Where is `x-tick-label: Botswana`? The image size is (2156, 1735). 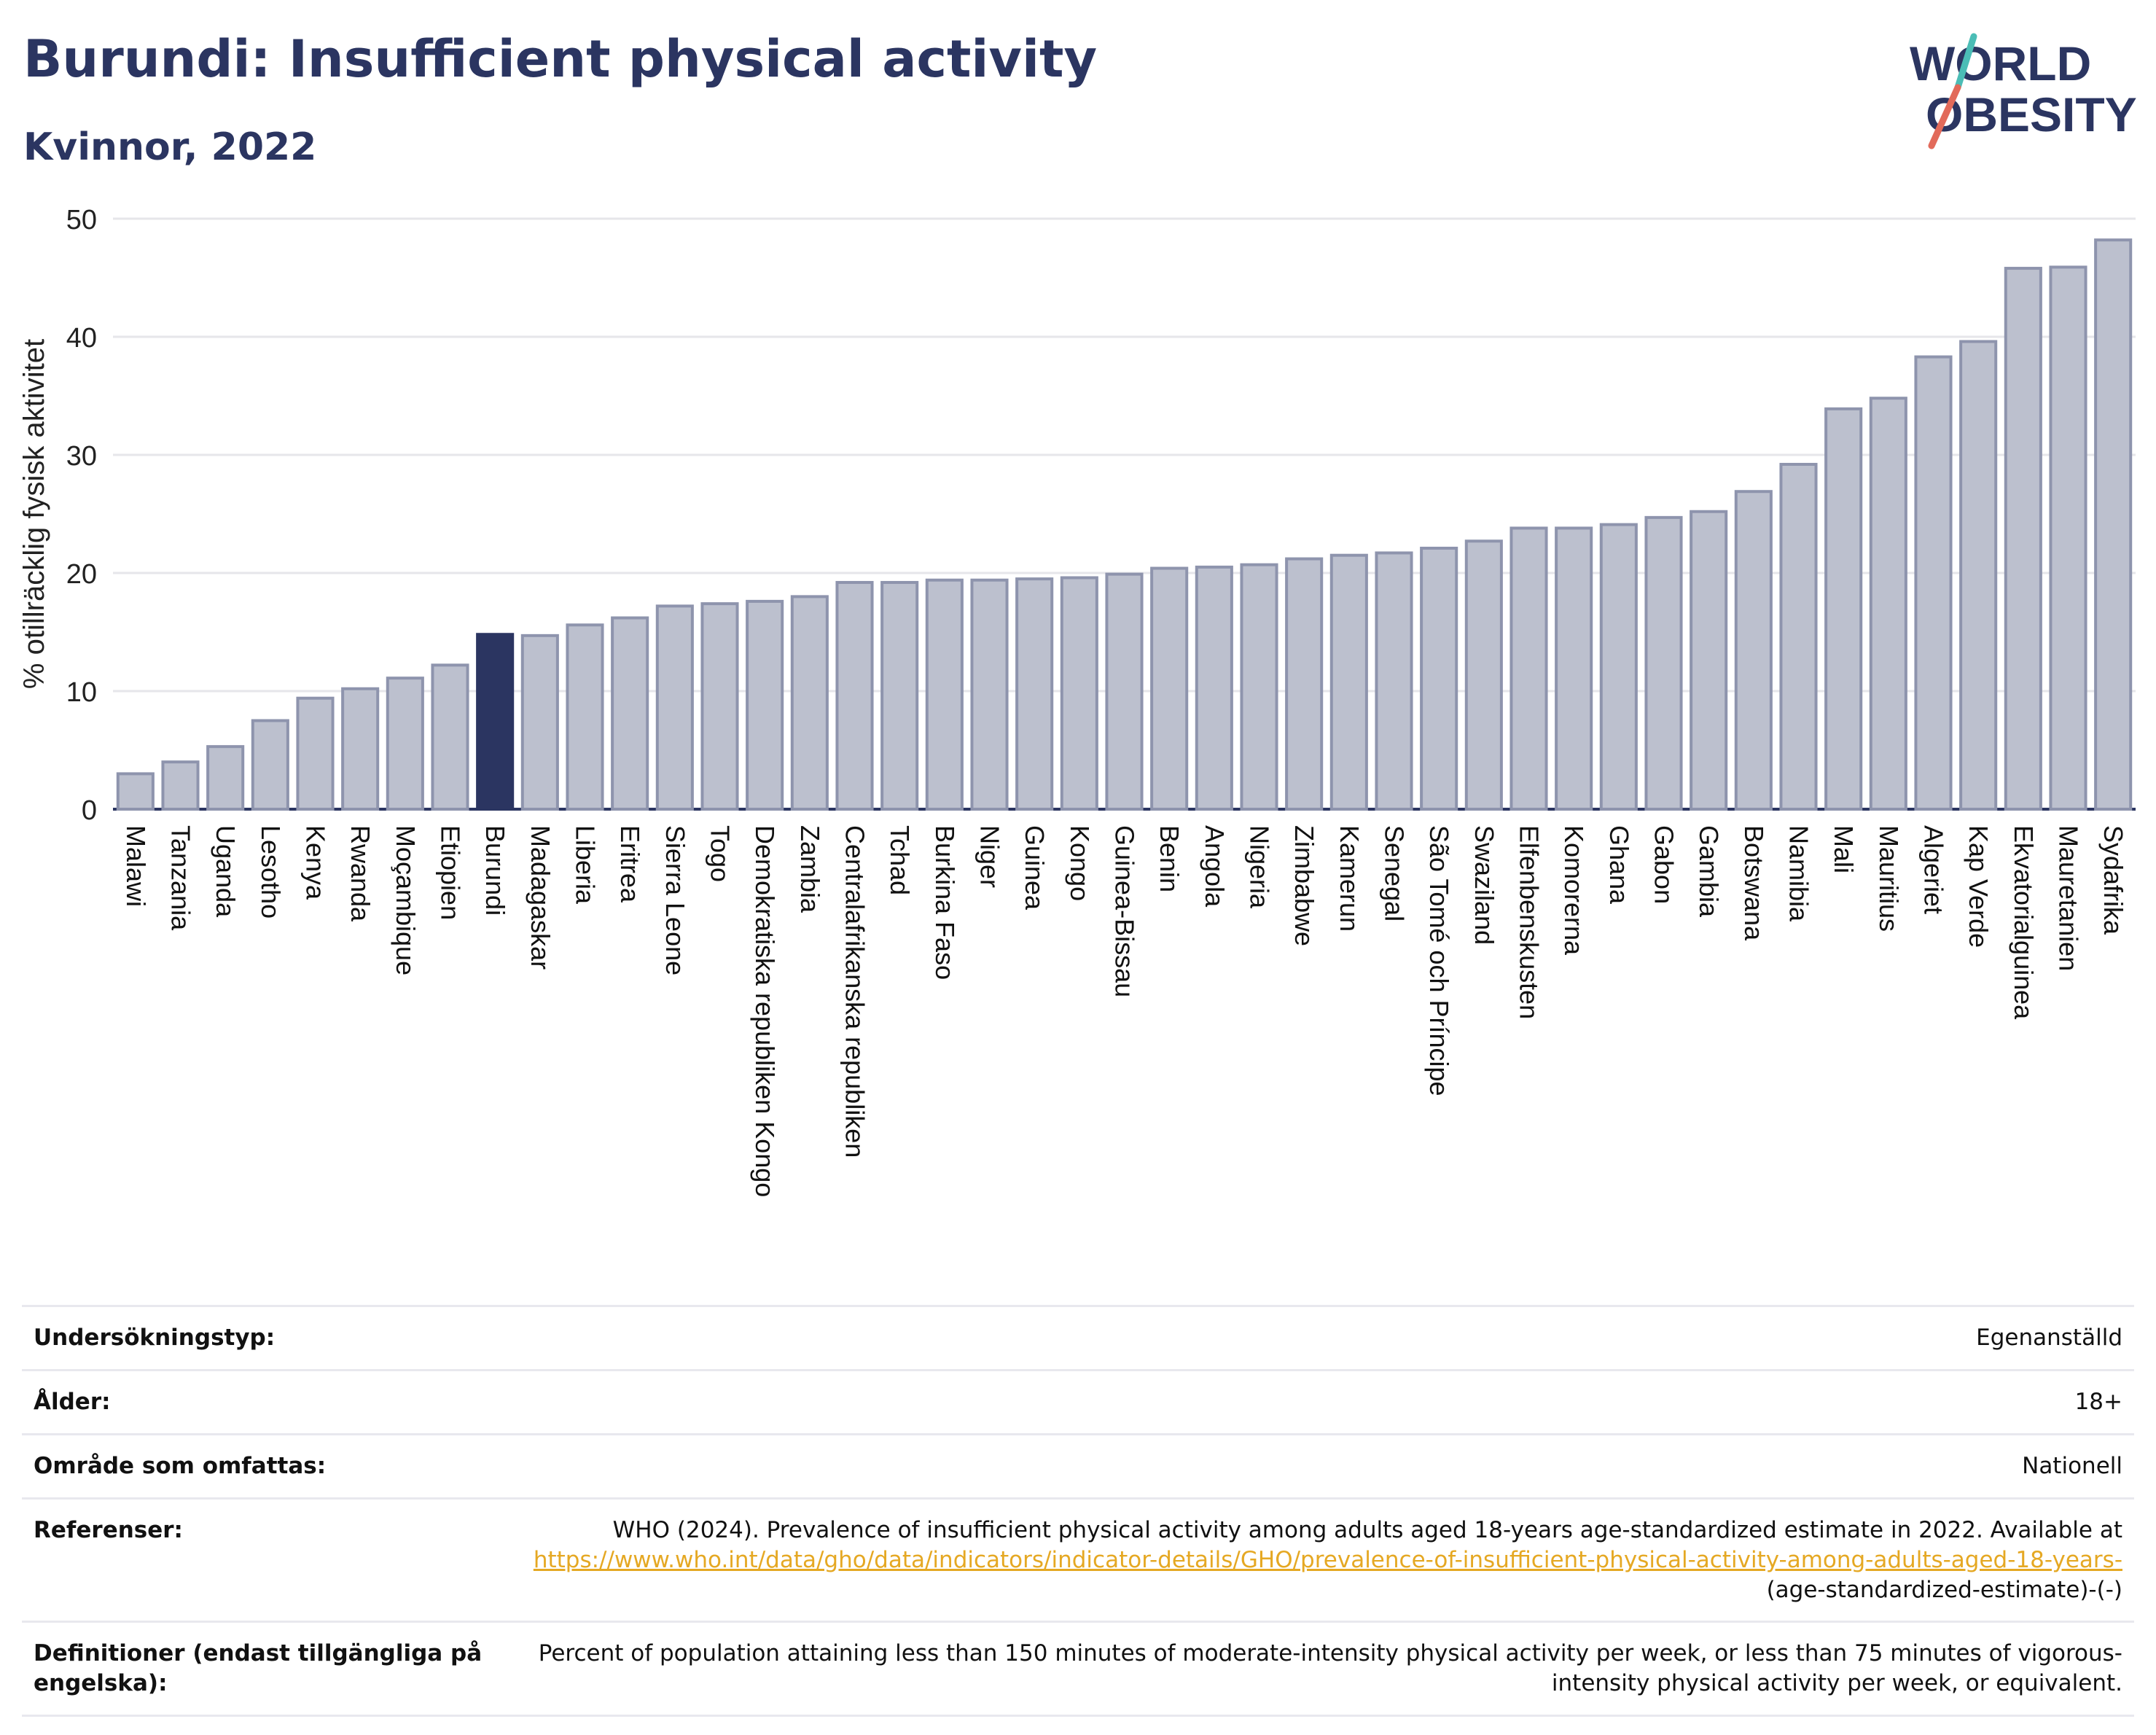 x-tick-label: Botswana is located at coordinates (1754, 883).